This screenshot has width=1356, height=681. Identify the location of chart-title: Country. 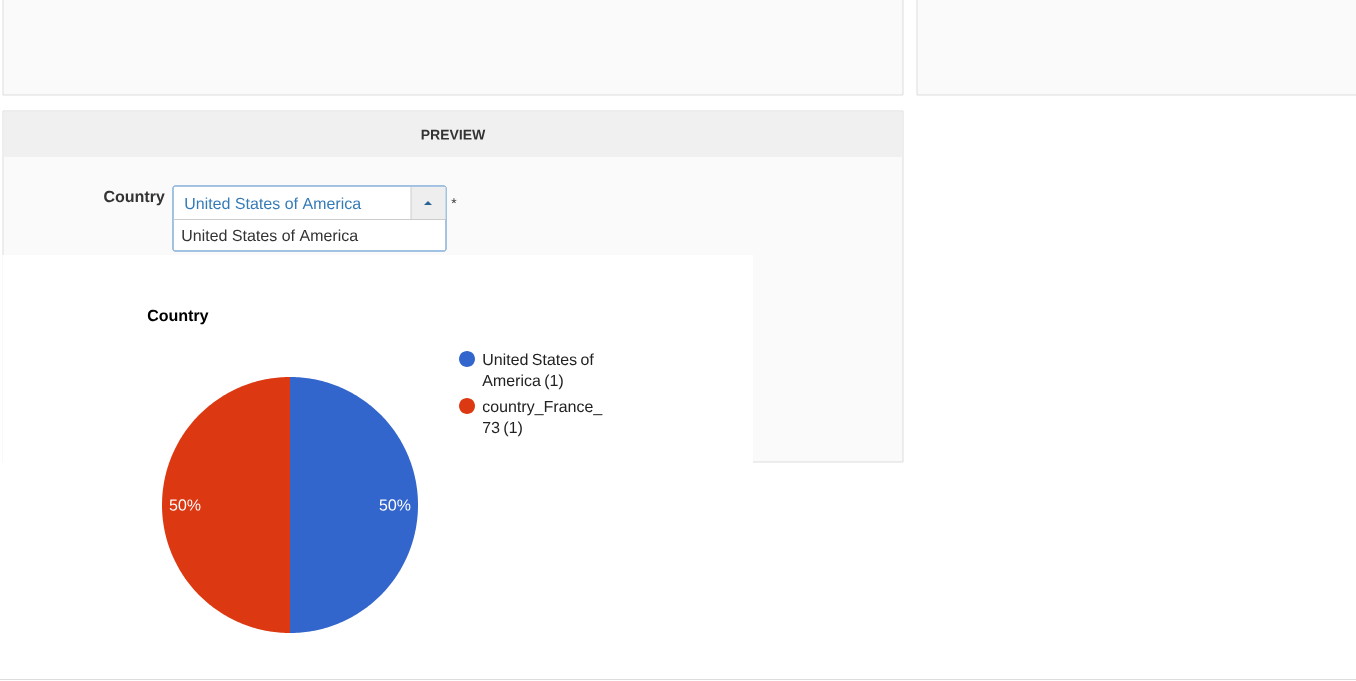
(178, 317).